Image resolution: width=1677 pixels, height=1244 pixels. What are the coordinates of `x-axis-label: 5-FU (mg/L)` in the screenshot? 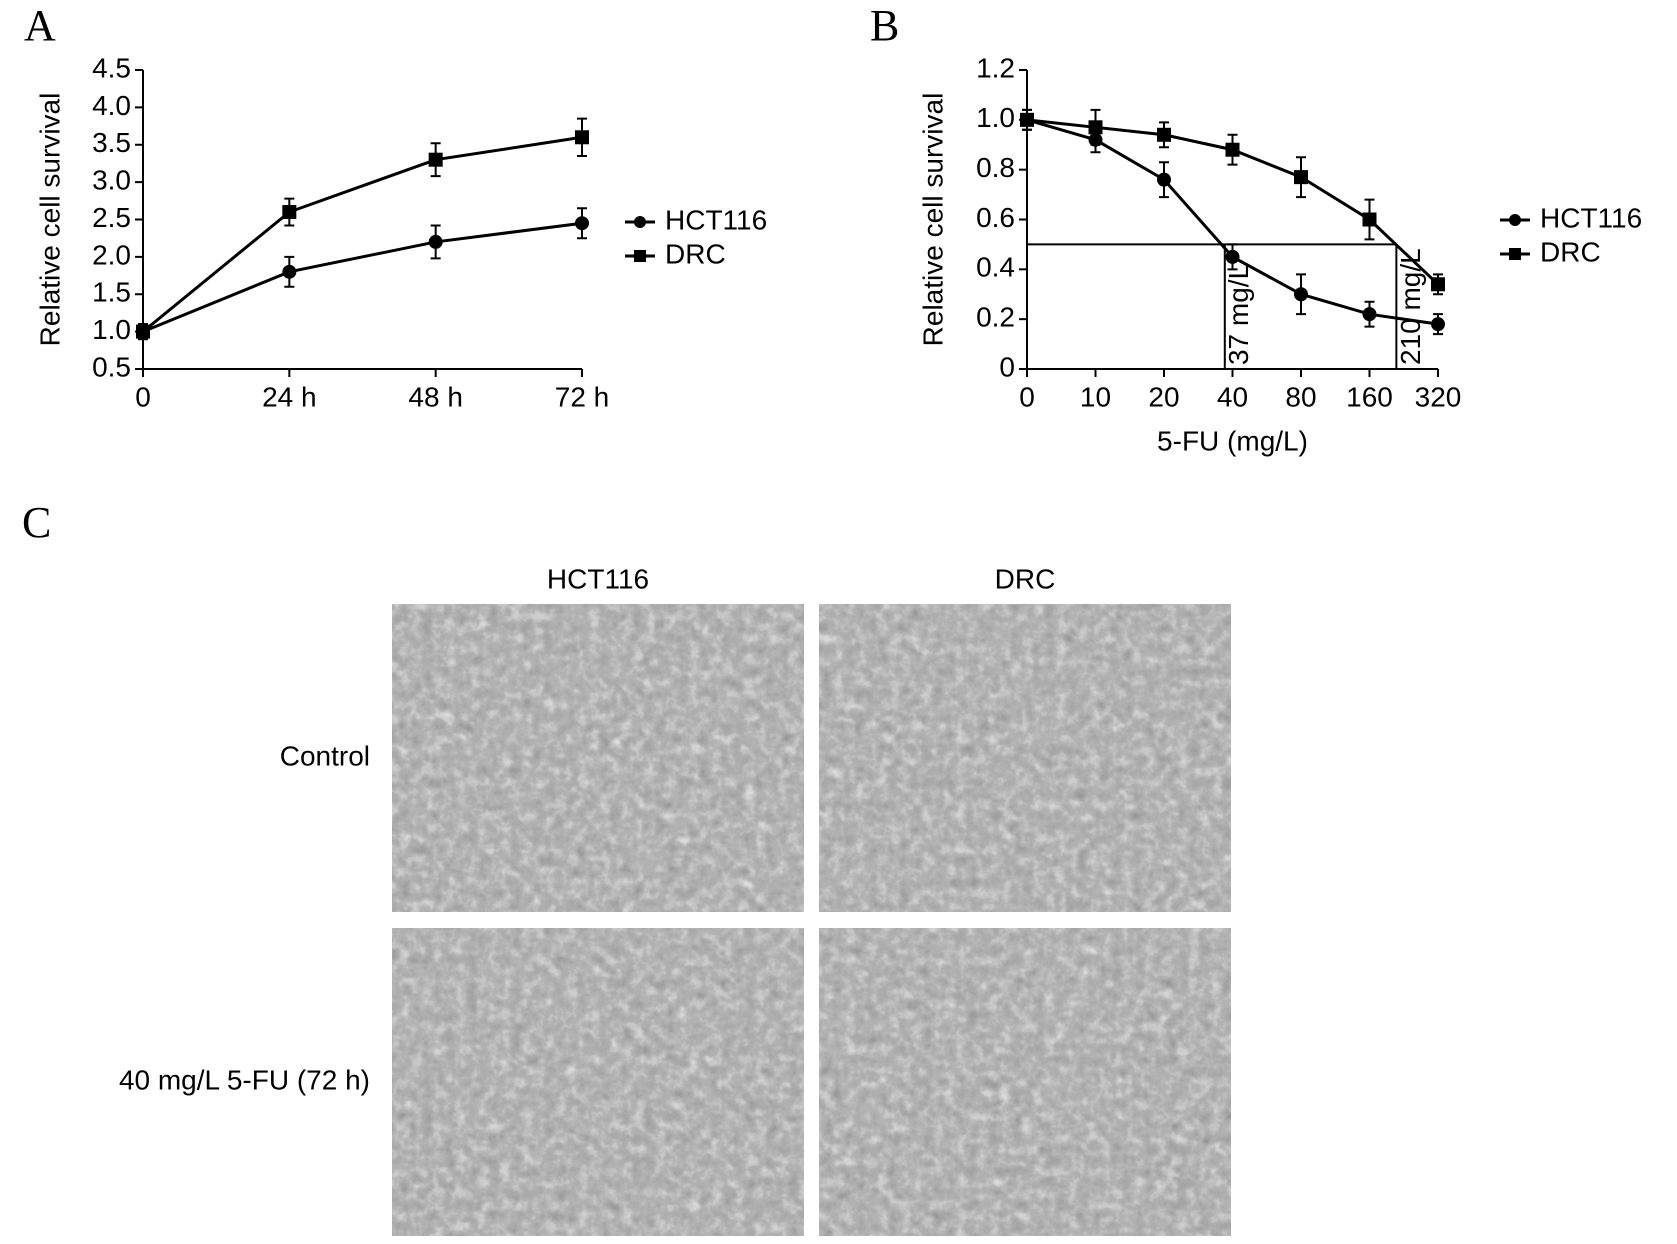 It's located at (1232, 440).